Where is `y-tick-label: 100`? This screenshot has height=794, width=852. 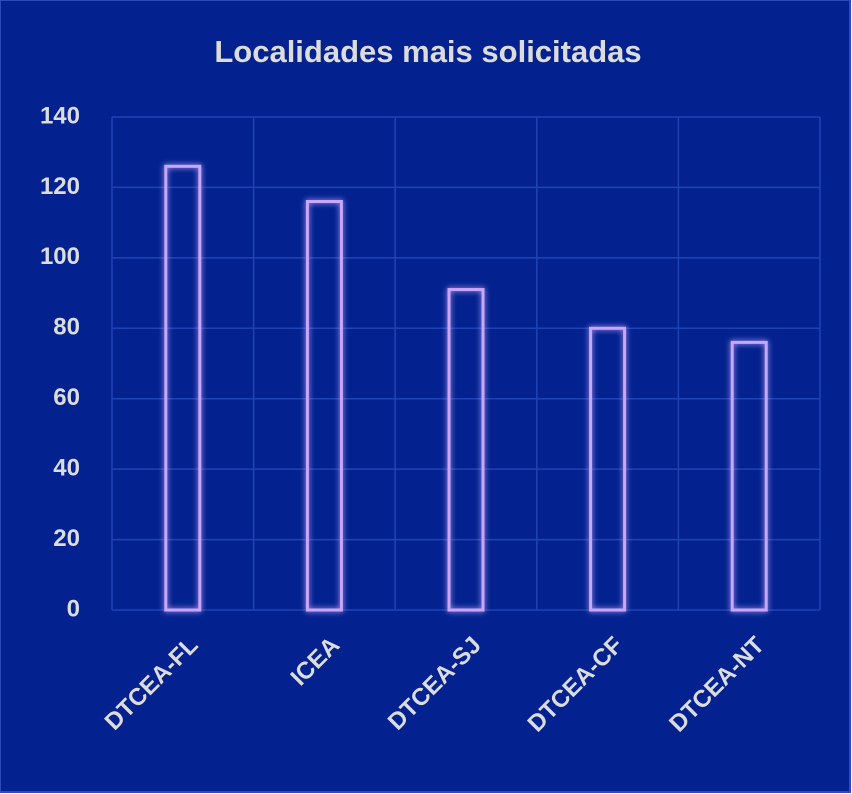 y-tick-label: 100 is located at coordinates (60, 256).